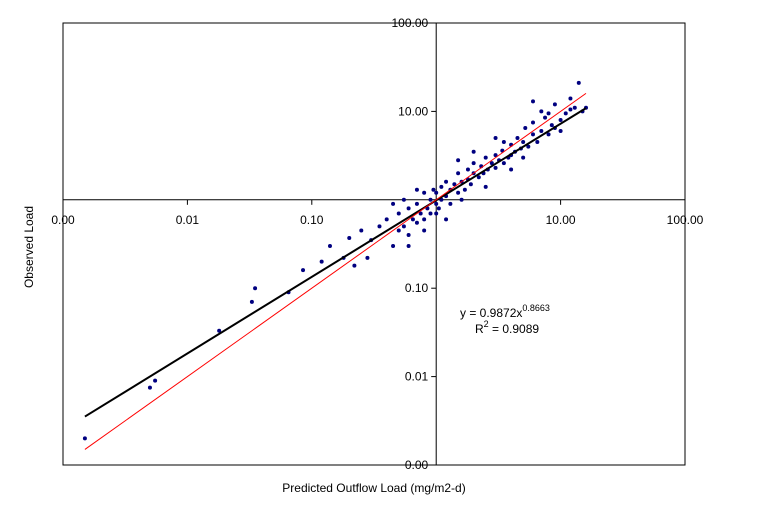  Describe the element at coordinates (536, 308) in the screenshot. I see `equation-exponent: 0.8663` at that location.